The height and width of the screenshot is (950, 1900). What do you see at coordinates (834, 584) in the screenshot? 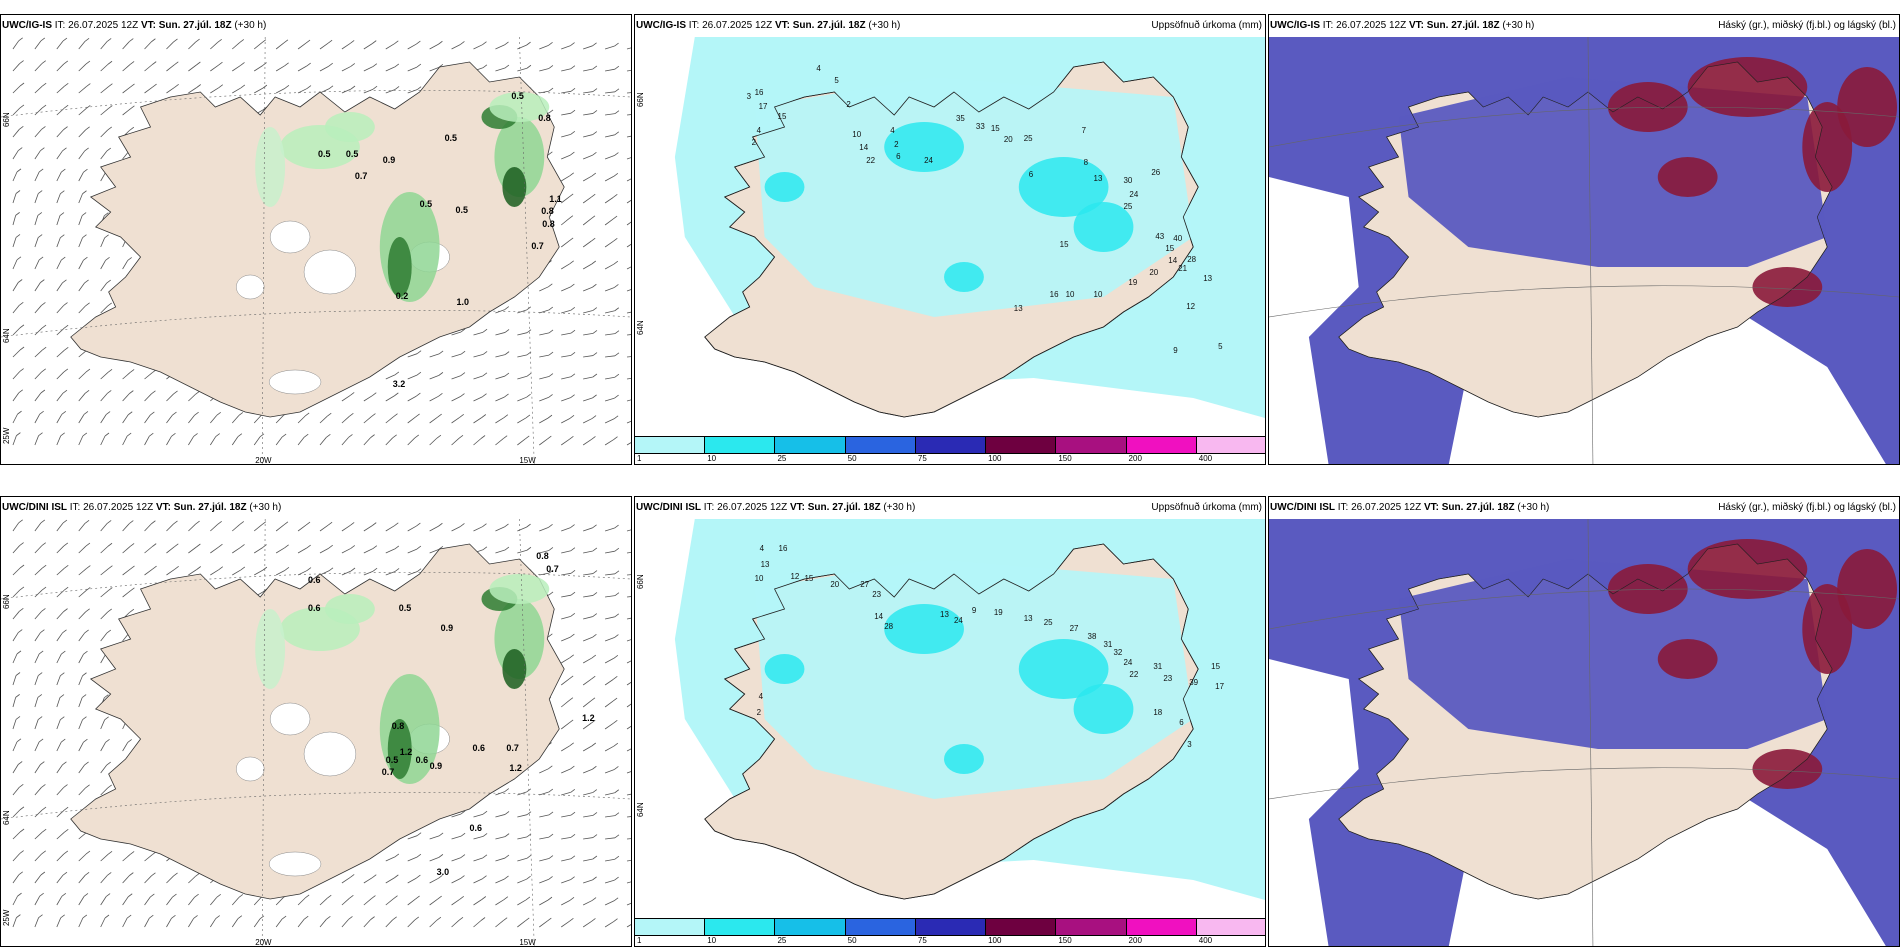
I see `precip-amount-label: 20` at bounding box center [834, 584].